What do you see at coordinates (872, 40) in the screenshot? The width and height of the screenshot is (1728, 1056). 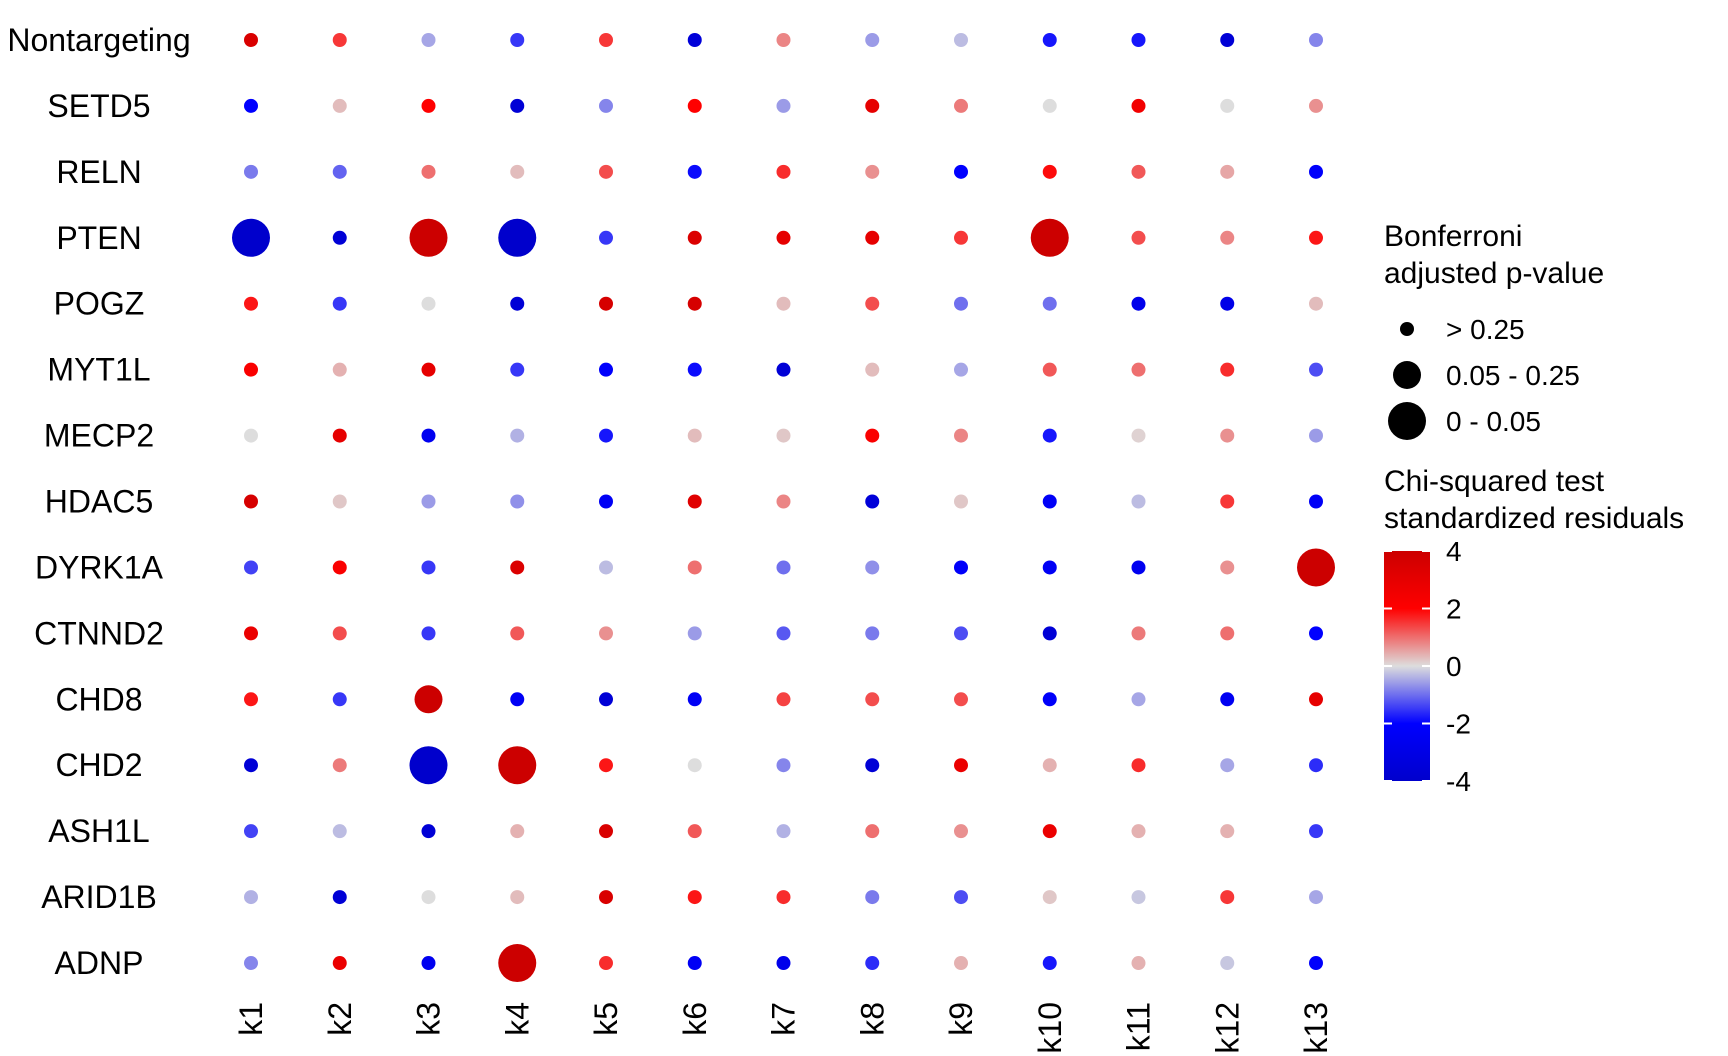 I see `dot-nontargeting-k8` at bounding box center [872, 40].